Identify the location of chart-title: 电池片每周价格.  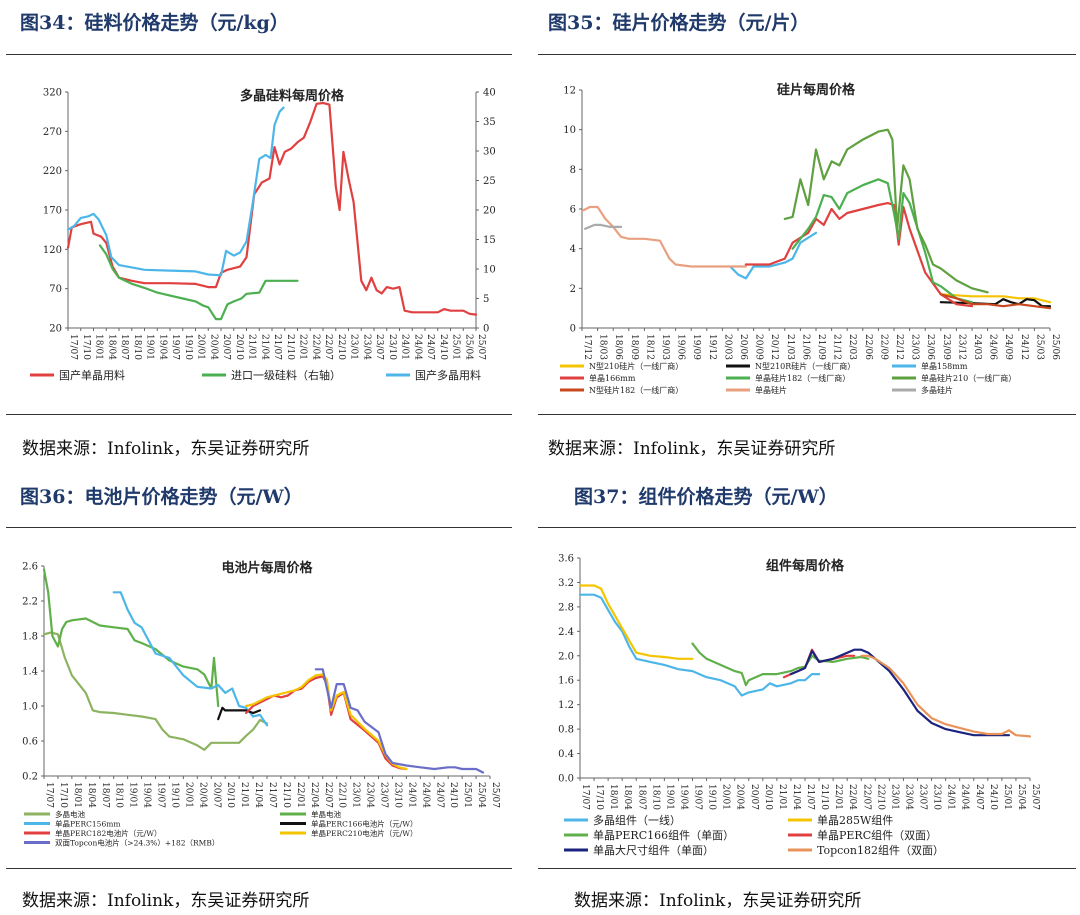
(267, 568).